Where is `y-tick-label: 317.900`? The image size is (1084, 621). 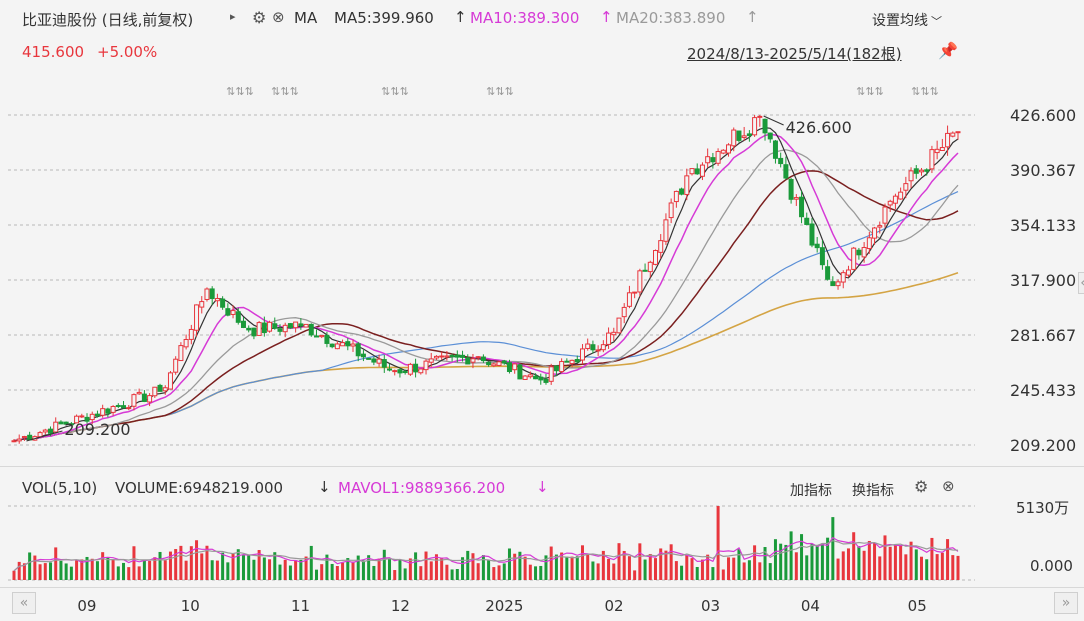 y-tick-label: 317.900 is located at coordinates (1043, 280).